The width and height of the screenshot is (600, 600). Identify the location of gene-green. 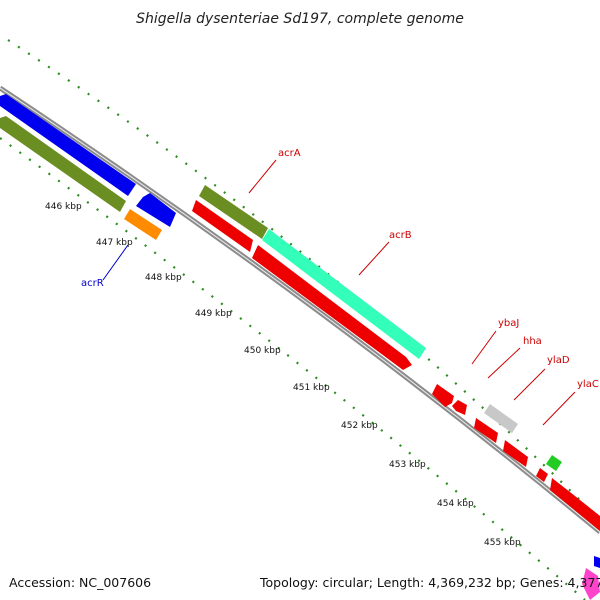
(554, 463).